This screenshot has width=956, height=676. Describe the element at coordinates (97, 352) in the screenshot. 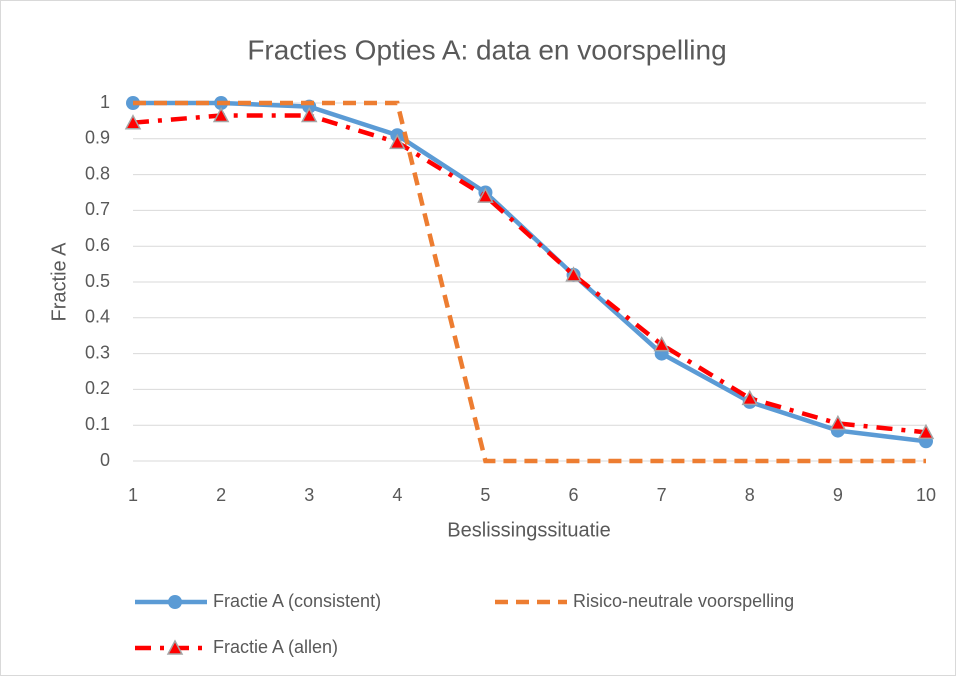

I see `y-tick-label: 0.3` at that location.